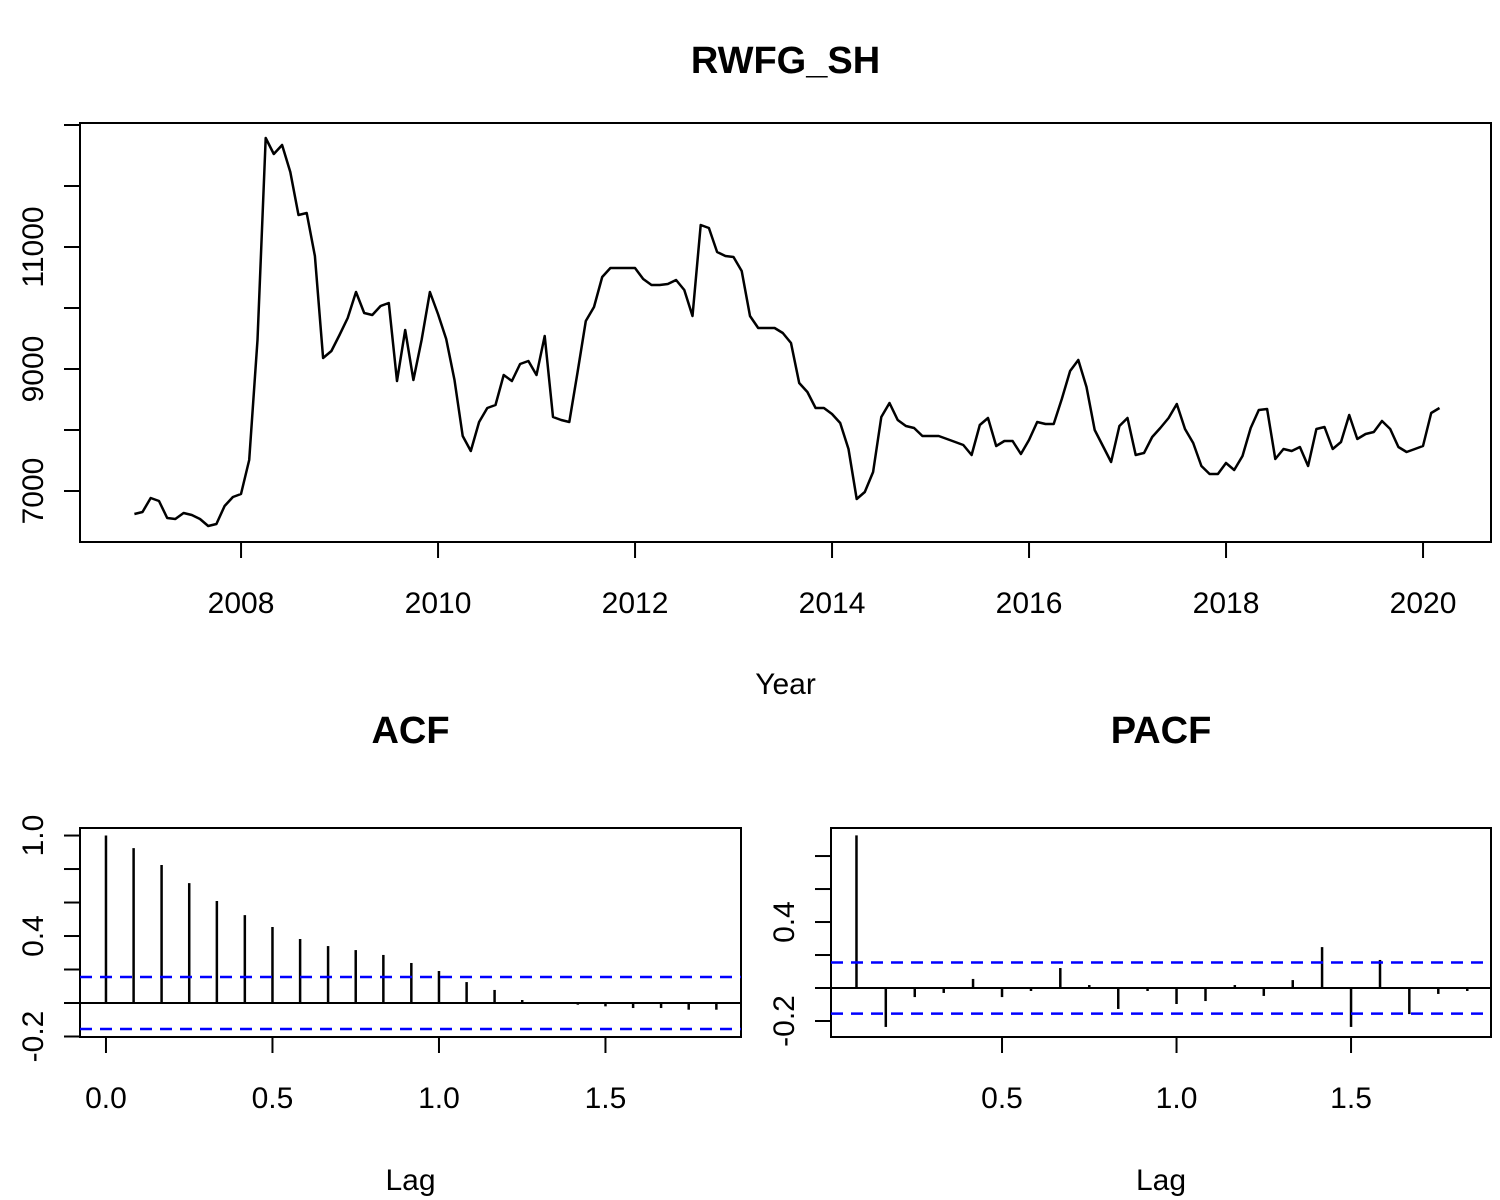 The height and width of the screenshot is (1200, 1500). Describe the element at coordinates (33, 836) in the screenshot. I see `y-tick-label: 1.0` at that location.